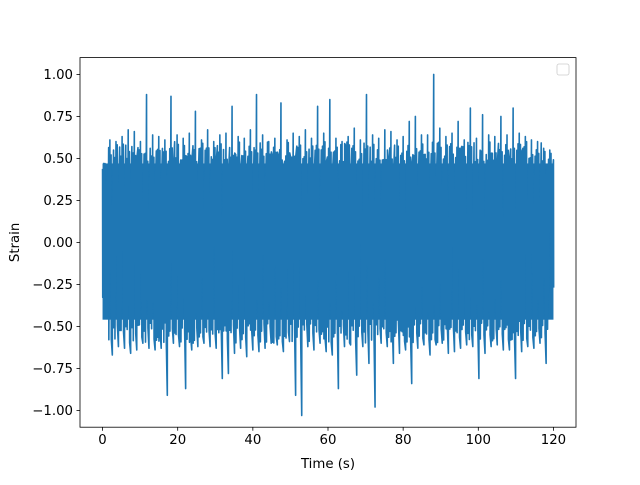  I want to click on x-tick-label: 120, so click(553, 440).